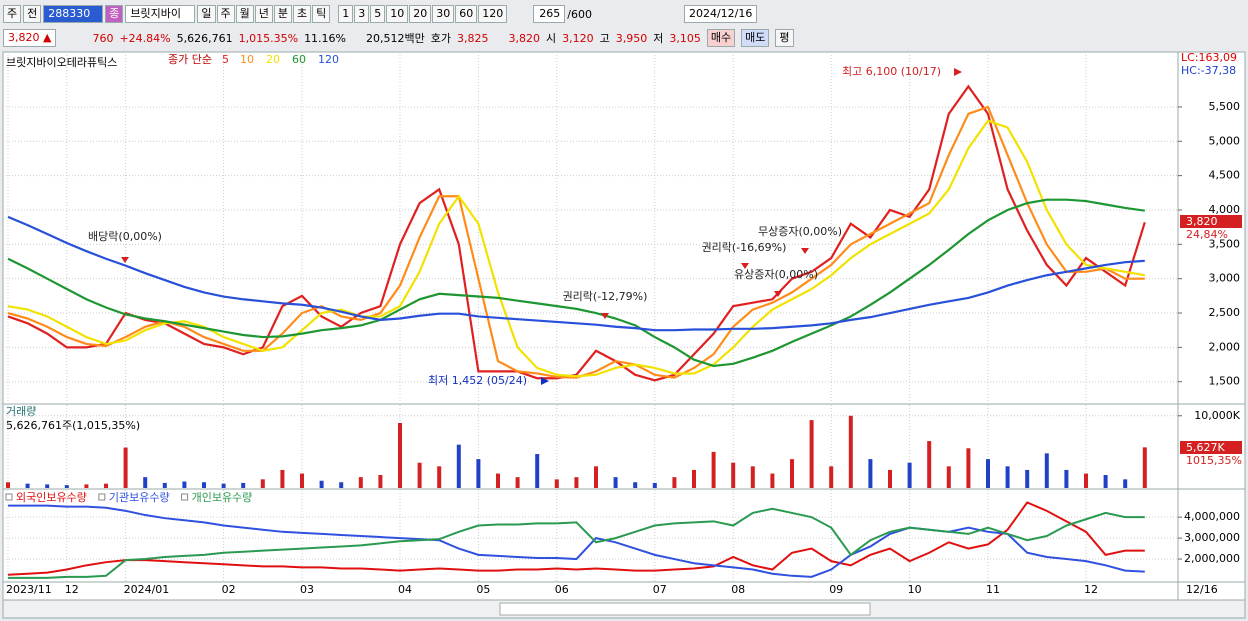 The image size is (1248, 621). I want to click on y-tick-label: 2,000, so click(1225, 346).